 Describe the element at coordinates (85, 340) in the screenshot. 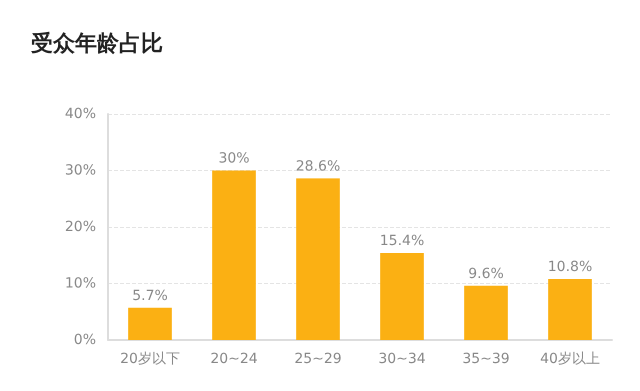

I see `y-tick-label: 0%` at that location.